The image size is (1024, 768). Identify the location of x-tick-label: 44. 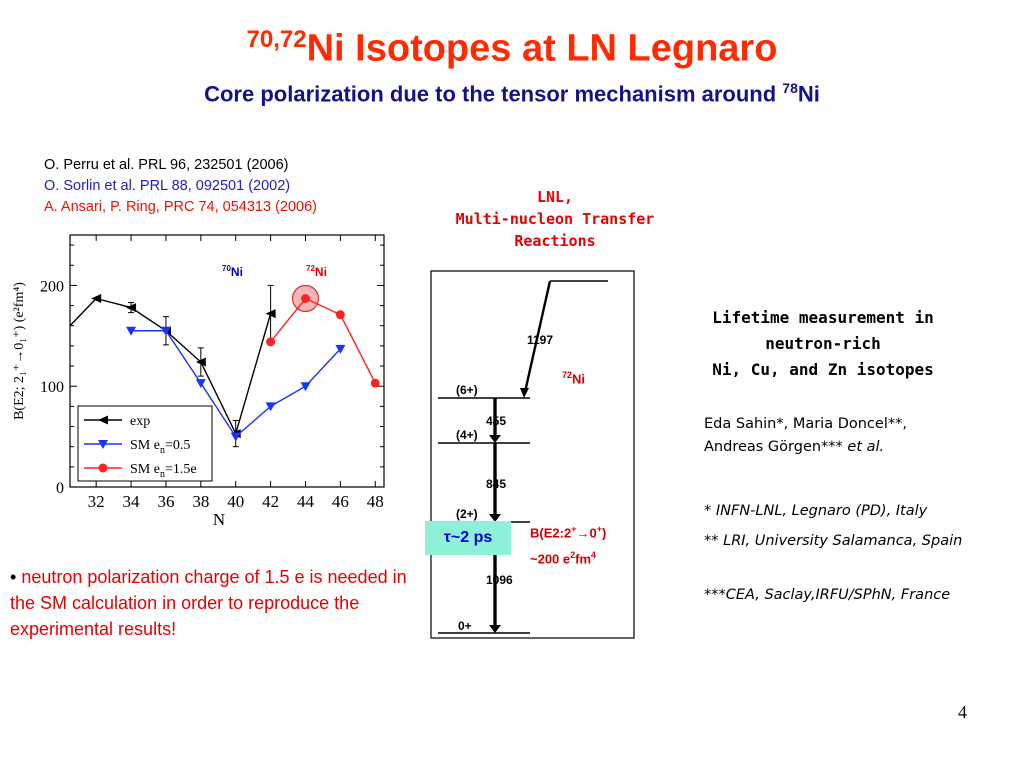
(306, 501).